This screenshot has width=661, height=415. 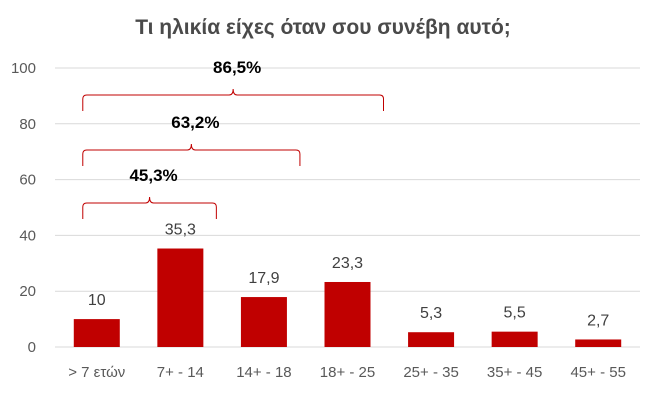 What do you see at coordinates (27, 124) in the screenshot?
I see `y-tick-label: 80` at bounding box center [27, 124].